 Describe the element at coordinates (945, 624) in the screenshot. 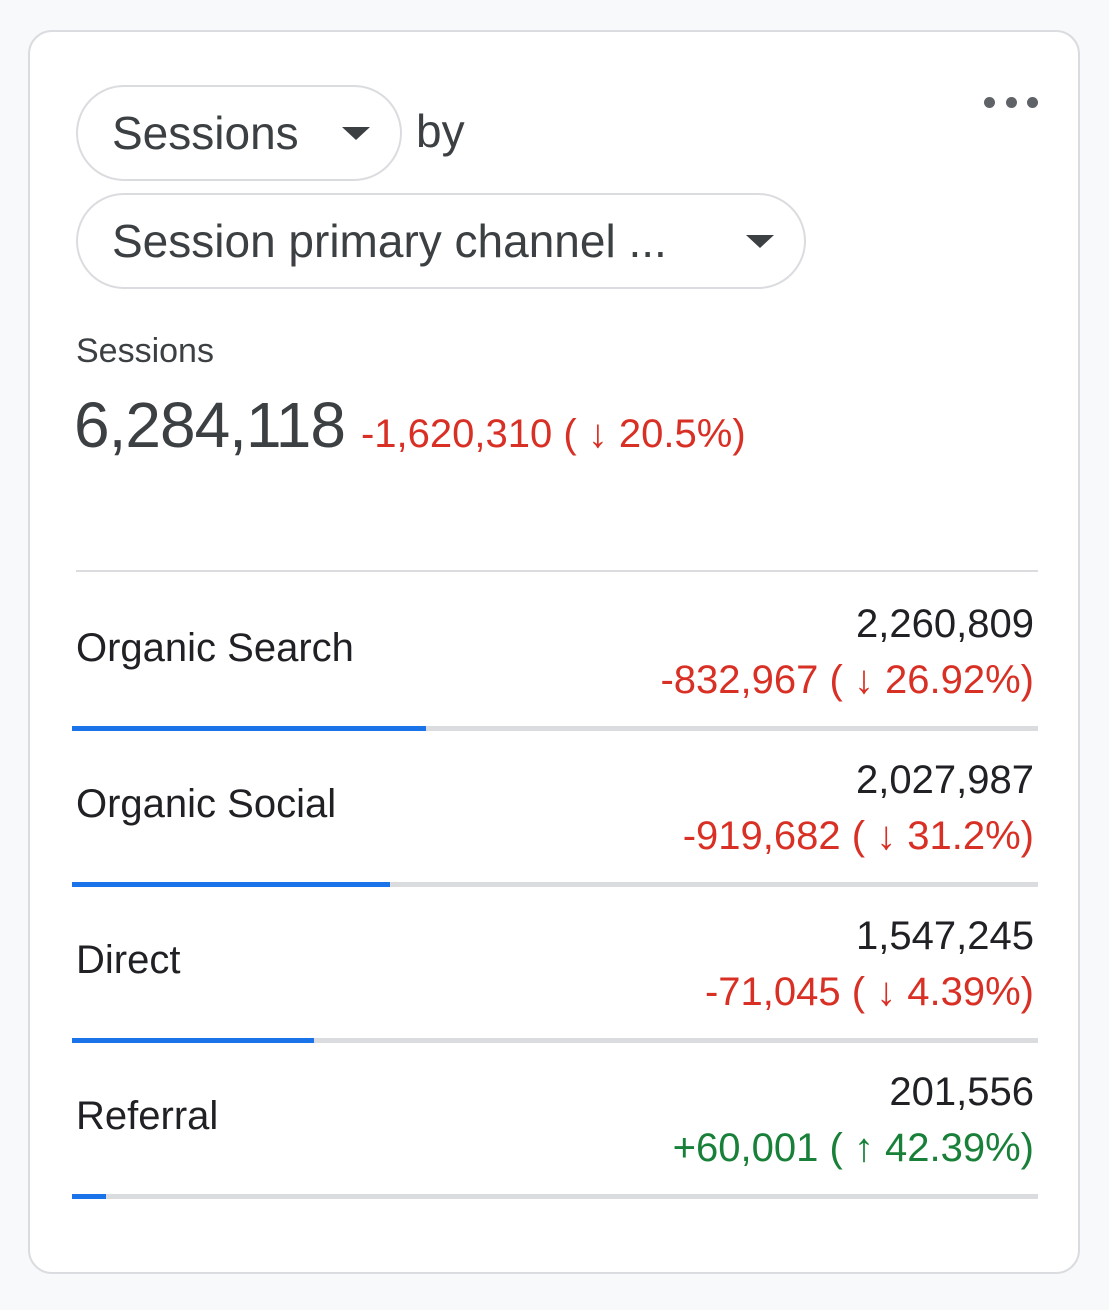

I see `channel-value: 2,260,809` at that location.